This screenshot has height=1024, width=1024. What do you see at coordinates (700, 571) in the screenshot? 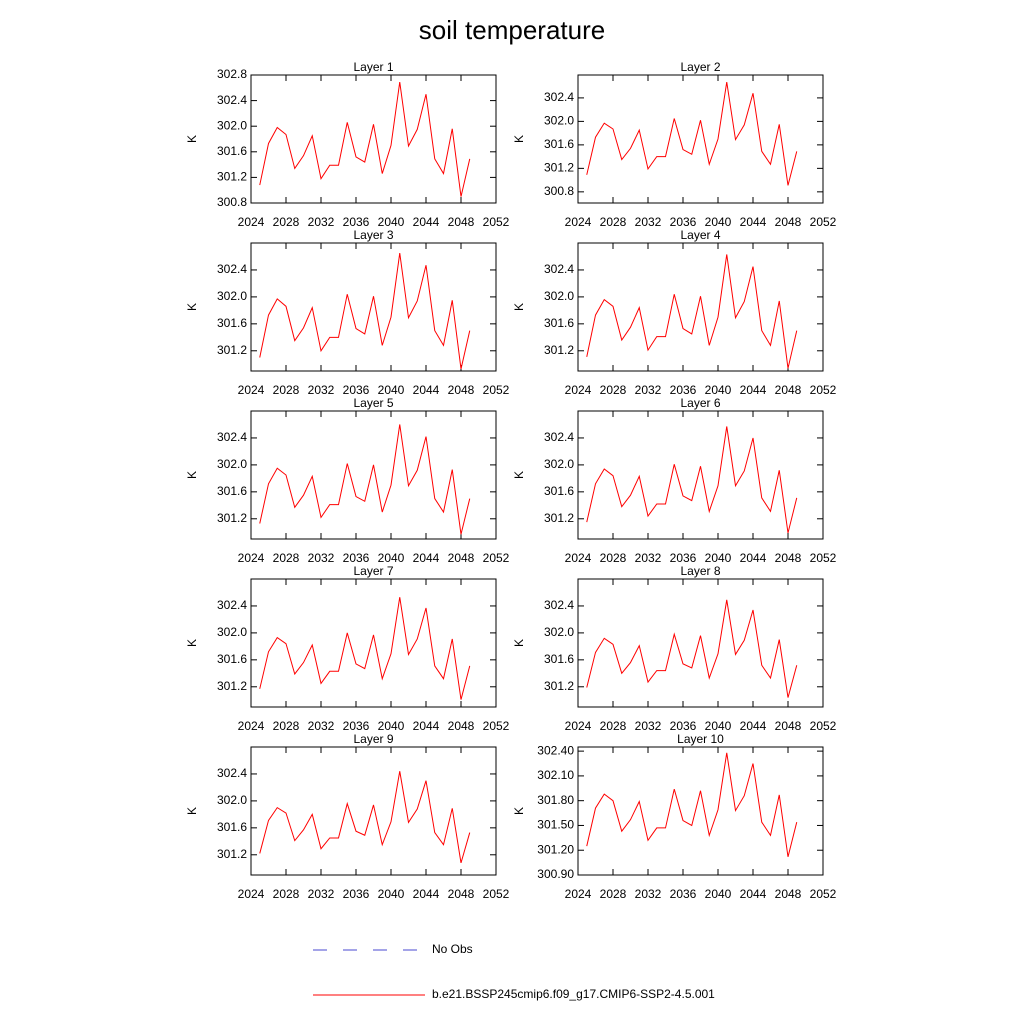
I see `panel-title: Layer 8` at bounding box center [700, 571].